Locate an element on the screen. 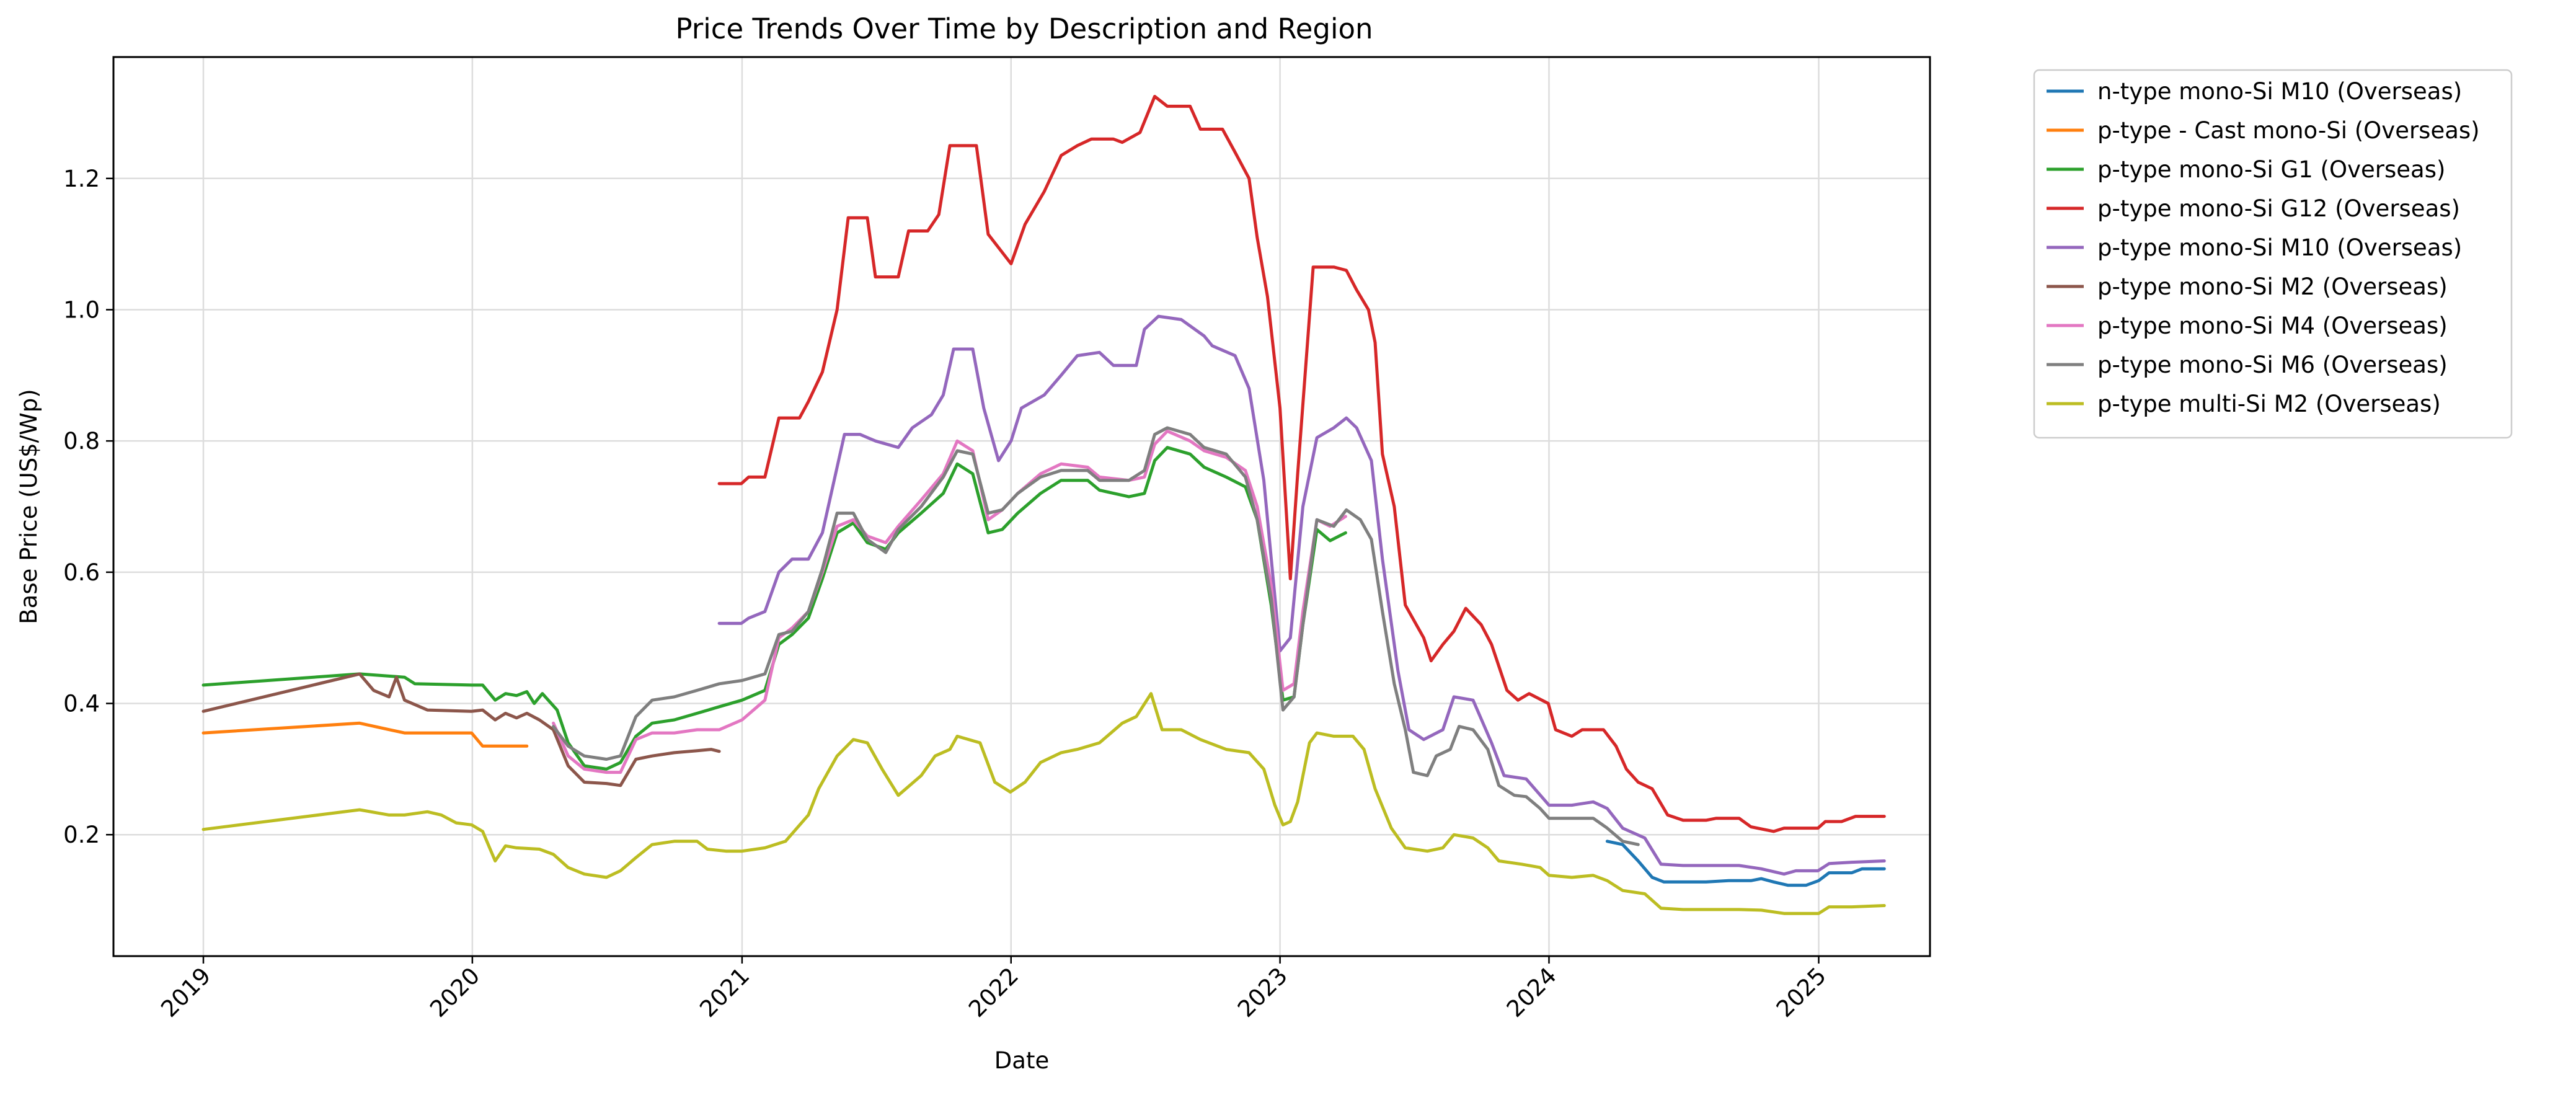  legend-label: p-type - Cast mono-Si (Overseas) is located at coordinates (2288, 130).